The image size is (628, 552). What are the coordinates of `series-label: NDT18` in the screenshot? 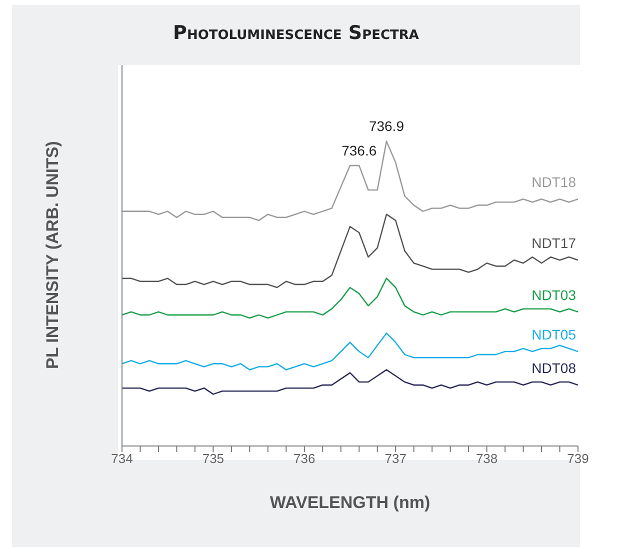 It's located at (554, 182).